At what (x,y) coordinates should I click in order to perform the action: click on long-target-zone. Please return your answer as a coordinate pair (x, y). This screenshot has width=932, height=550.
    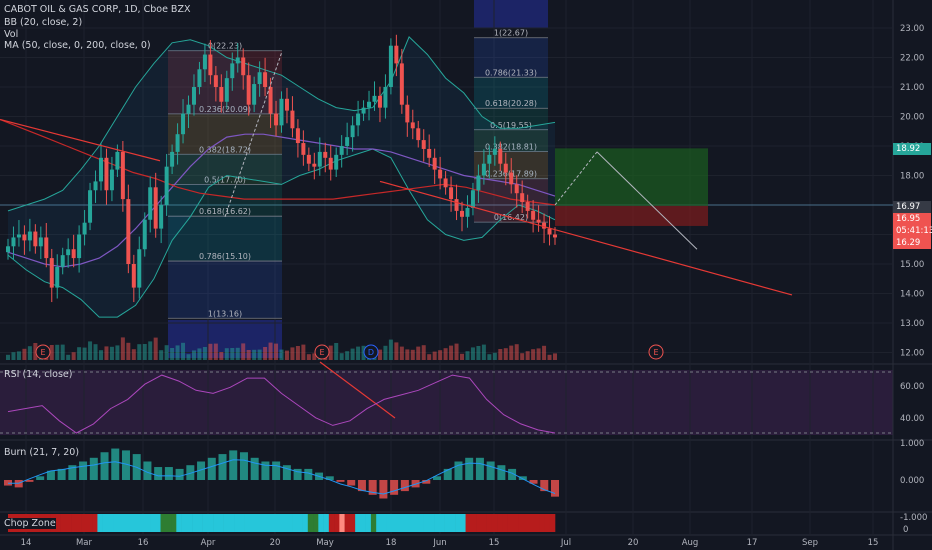
    Looking at the image, I should click on (631, 177).